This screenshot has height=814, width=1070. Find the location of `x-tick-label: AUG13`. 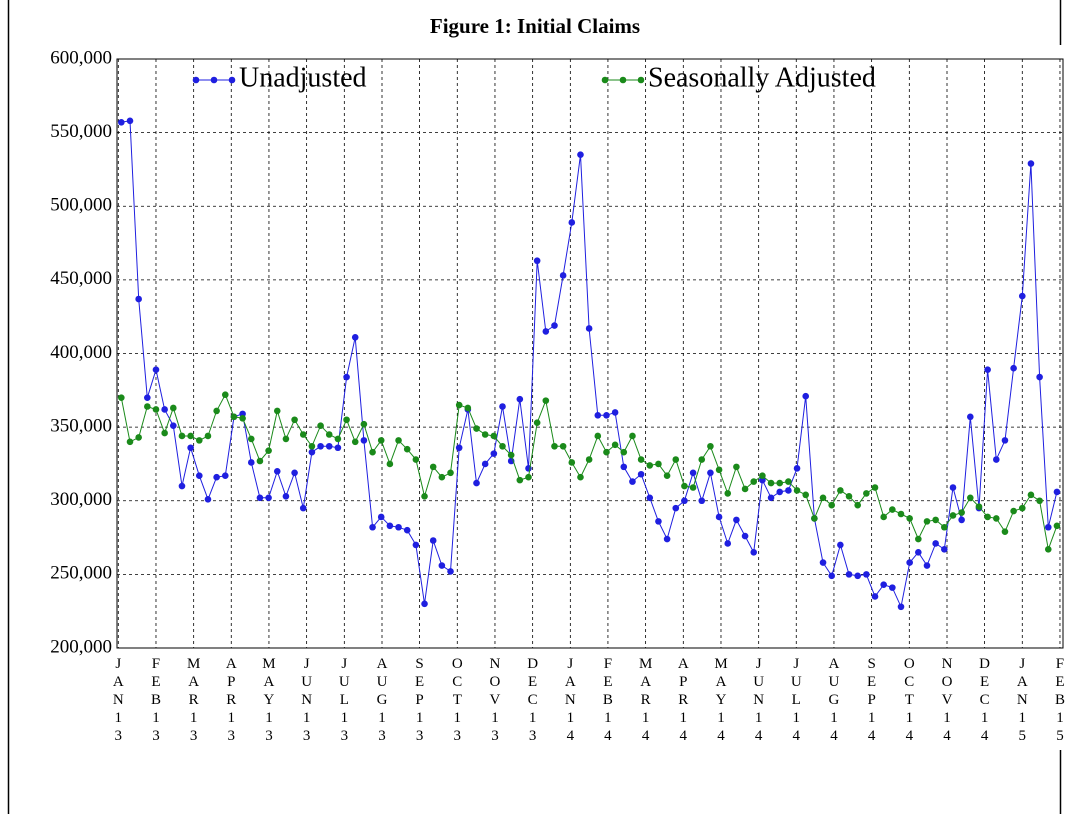

x-tick-label: AUG13 is located at coordinates (382, 701).